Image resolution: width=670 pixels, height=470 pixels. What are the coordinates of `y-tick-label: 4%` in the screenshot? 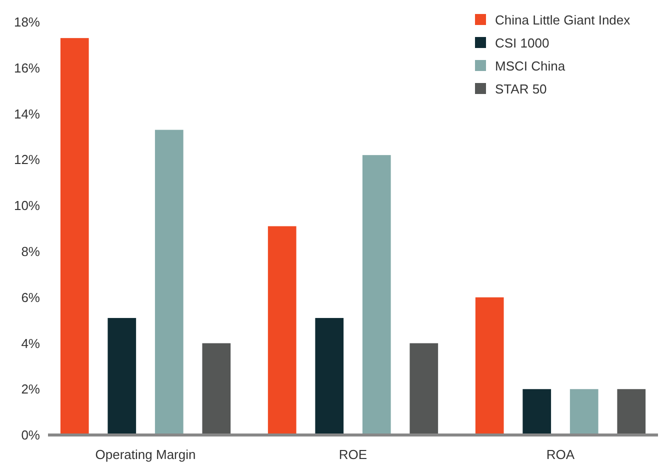 It's located at (30, 343).